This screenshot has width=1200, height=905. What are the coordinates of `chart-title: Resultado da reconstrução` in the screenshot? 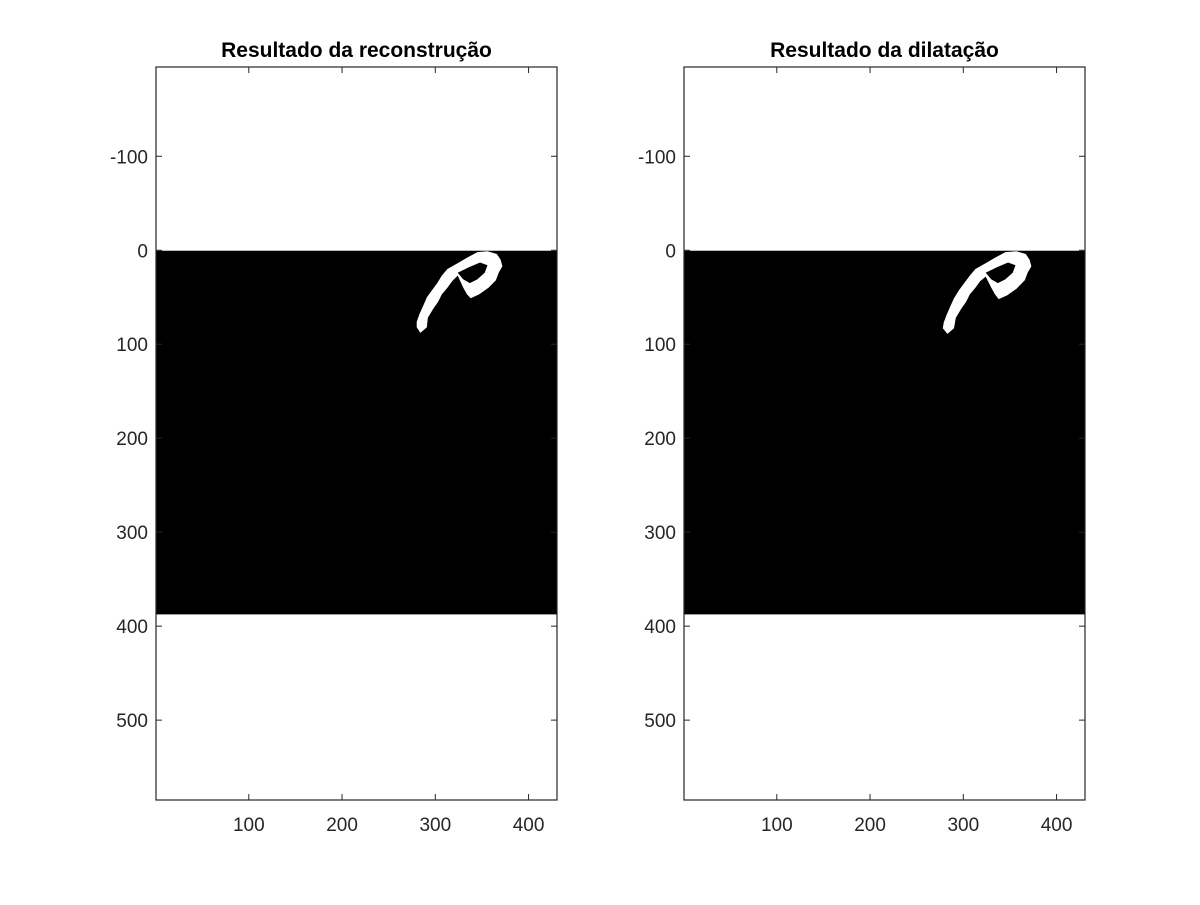 It's located at (356, 50).